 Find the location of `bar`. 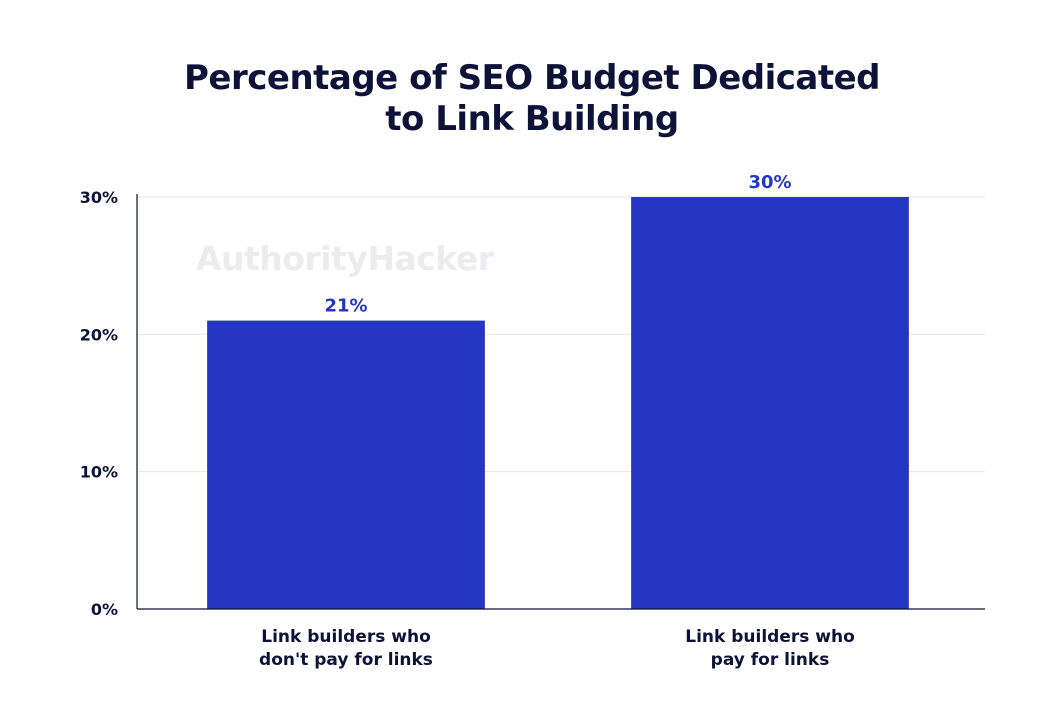

bar is located at coordinates (346, 464).